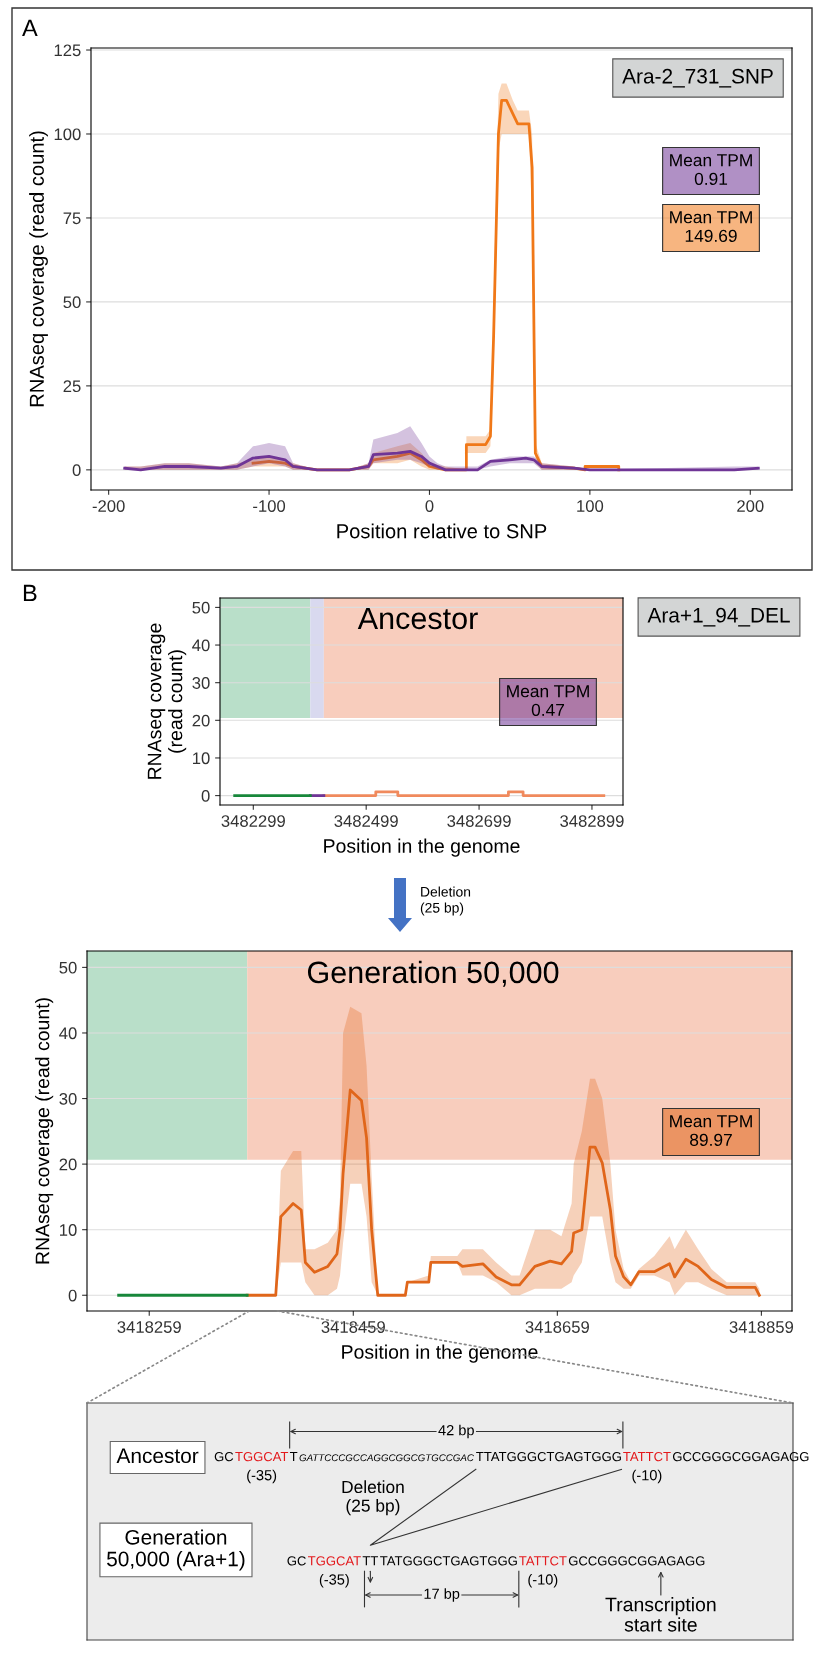 Image resolution: width=814 pixels, height=1680 pixels. Describe the element at coordinates (30, 28) in the screenshot. I see `text: A` at that location.